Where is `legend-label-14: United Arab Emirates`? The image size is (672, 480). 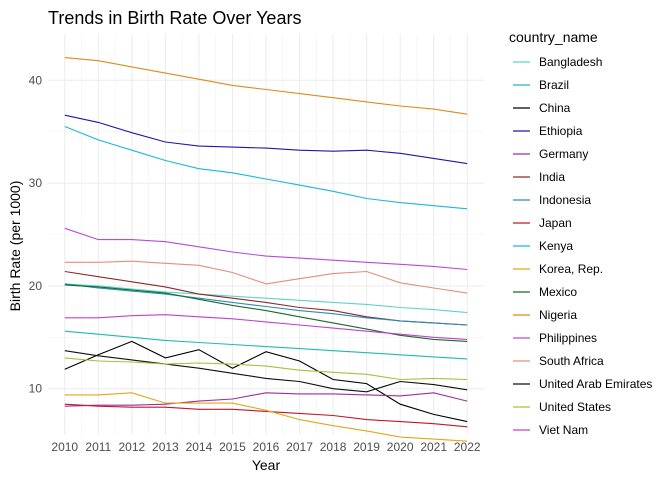
legend-label-14: United Arab Emirates is located at coordinates (595, 384).